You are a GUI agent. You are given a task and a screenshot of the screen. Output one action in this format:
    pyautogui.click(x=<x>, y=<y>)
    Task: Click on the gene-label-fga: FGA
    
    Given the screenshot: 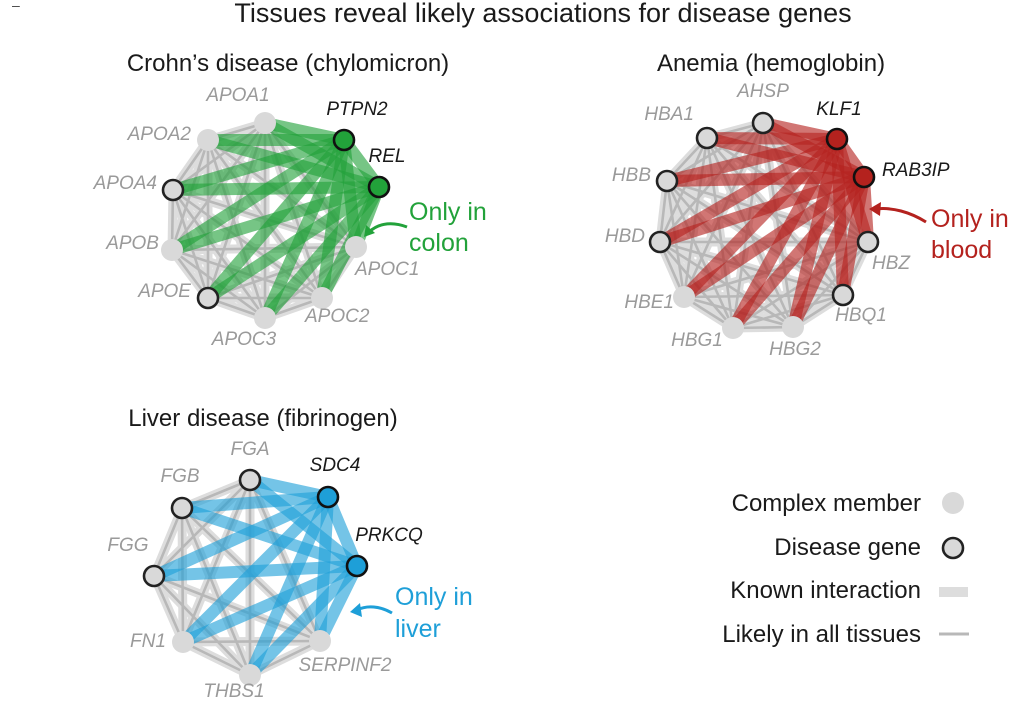 What is the action you would take?
    pyautogui.click(x=249, y=449)
    